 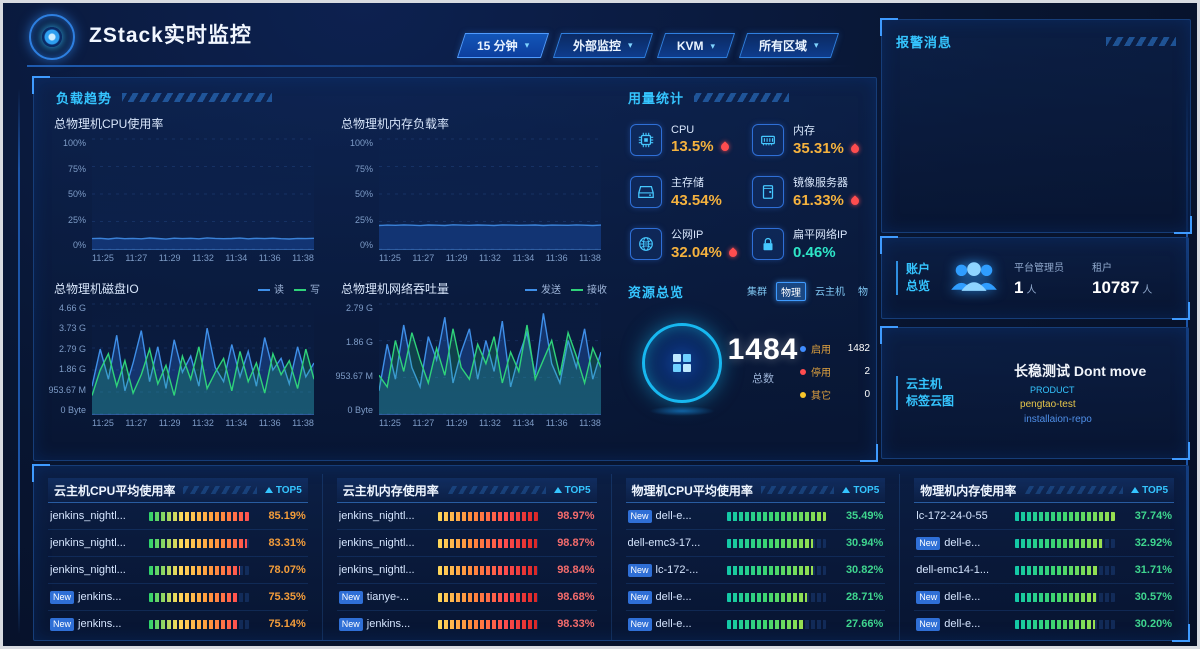 I want to click on top5-row: dell-emc14-1... 31.71%, so click(x=1044, y=570).